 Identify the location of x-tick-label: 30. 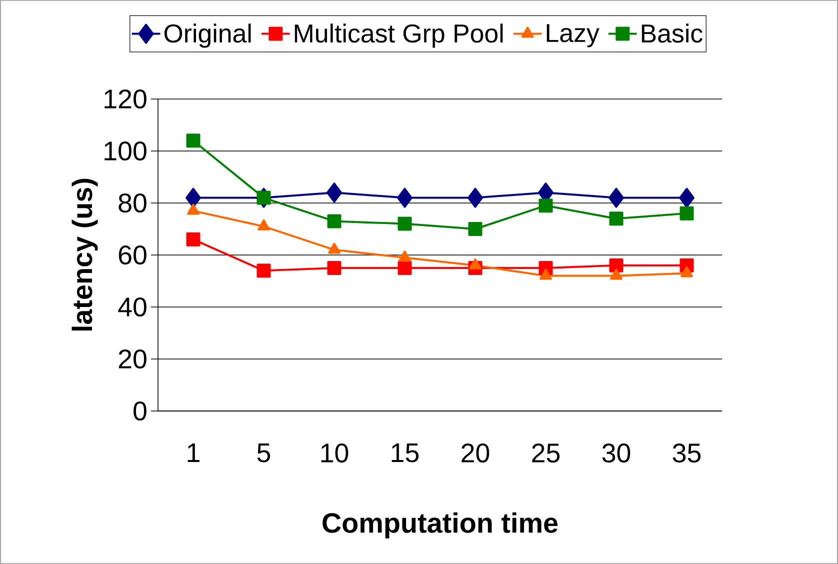
(616, 453).